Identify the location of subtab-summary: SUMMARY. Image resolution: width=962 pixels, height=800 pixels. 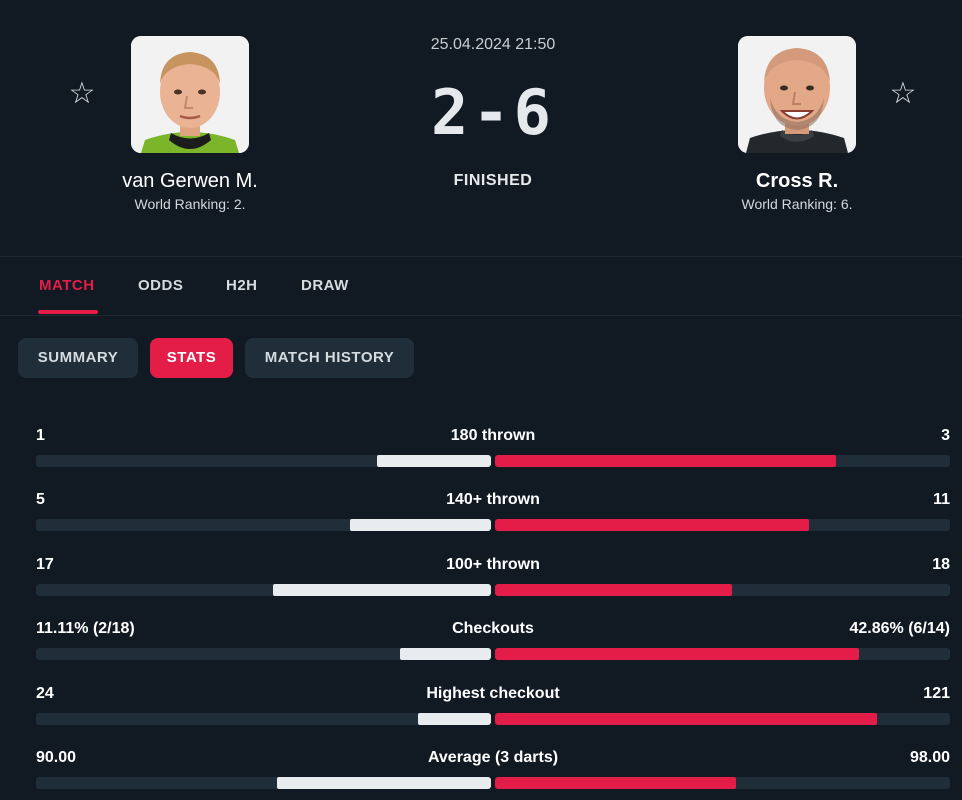
(78, 358).